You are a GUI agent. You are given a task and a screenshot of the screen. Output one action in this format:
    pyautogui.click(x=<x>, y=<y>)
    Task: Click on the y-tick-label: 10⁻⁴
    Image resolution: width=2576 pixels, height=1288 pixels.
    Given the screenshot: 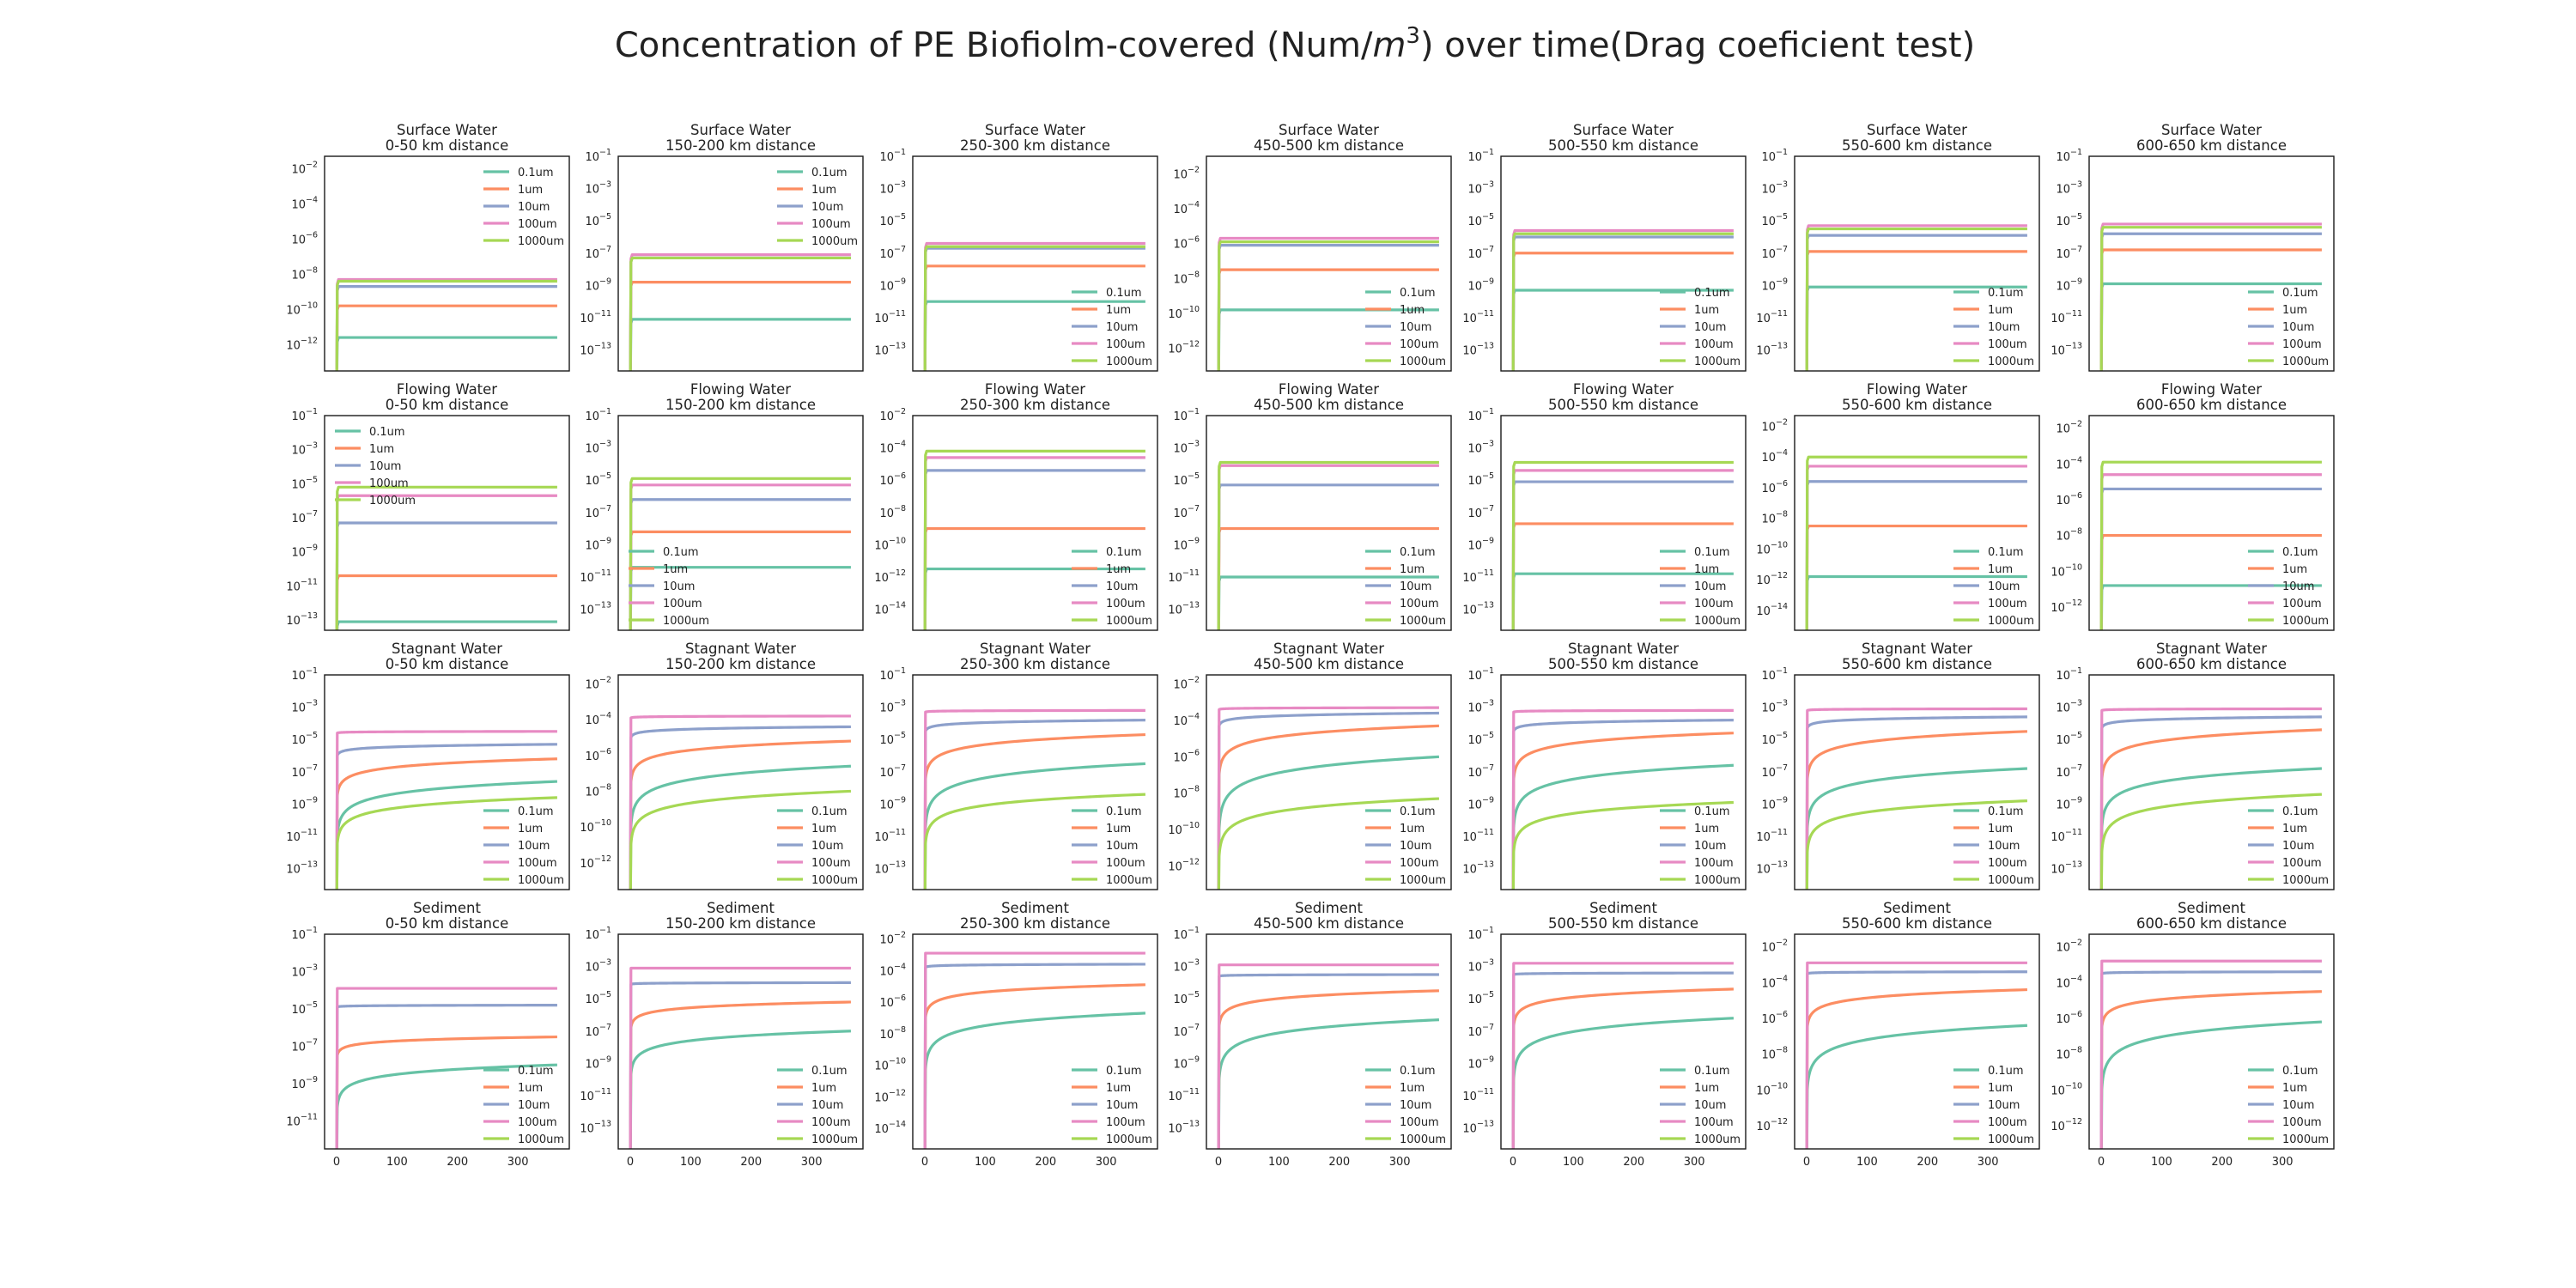 What is the action you would take?
    pyautogui.click(x=2069, y=463)
    